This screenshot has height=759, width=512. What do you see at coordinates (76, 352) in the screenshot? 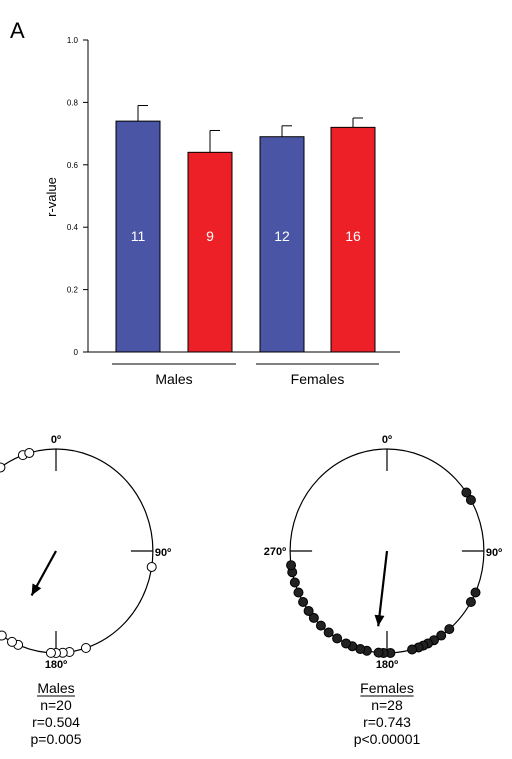
I see `y-tick-label: 0` at bounding box center [76, 352].